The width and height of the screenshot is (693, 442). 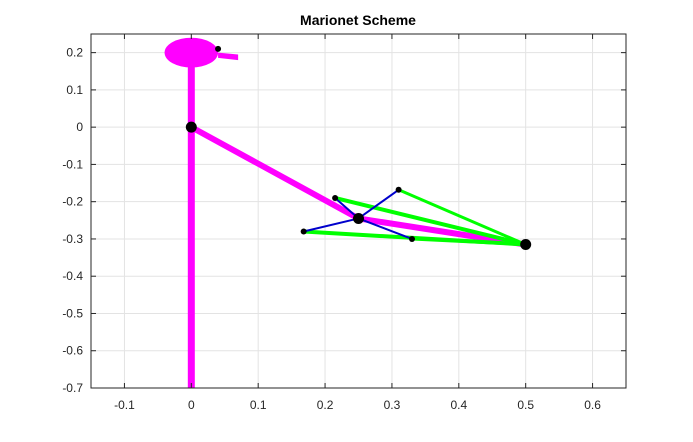 What do you see at coordinates (325, 405) in the screenshot?
I see `x-tick-label: 0.2` at bounding box center [325, 405].